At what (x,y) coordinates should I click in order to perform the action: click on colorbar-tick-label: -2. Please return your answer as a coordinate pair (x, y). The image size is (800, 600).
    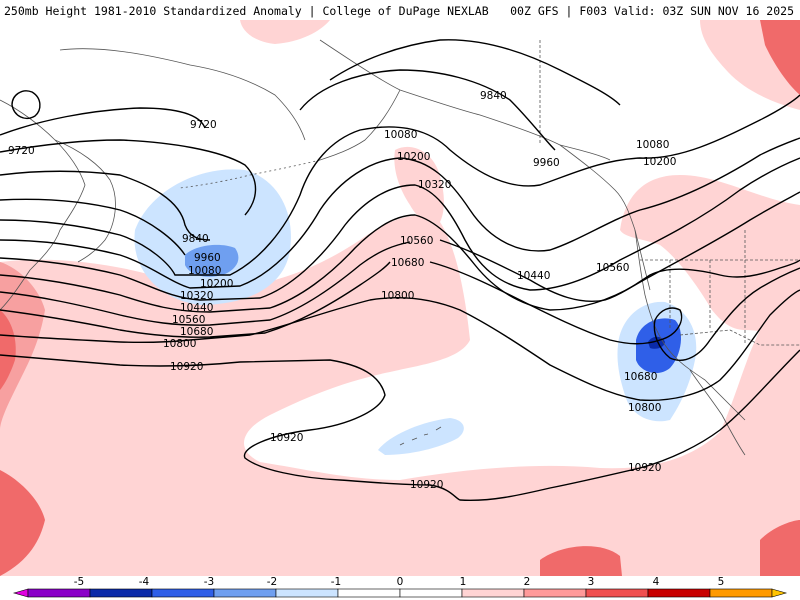
    Looking at the image, I should click on (272, 582).